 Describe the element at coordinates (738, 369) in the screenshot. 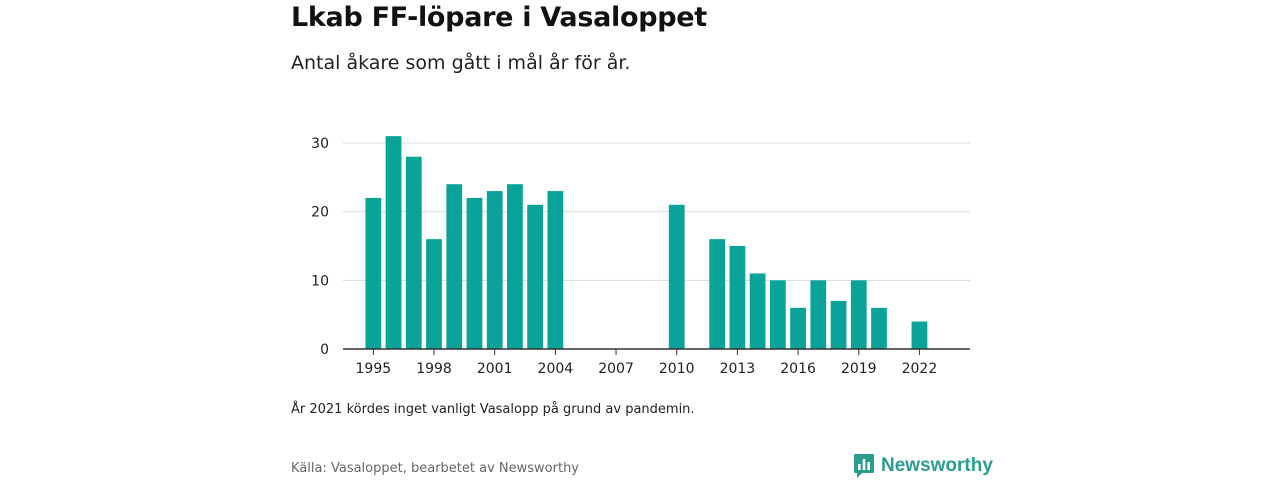

I see `x-tick-label: 2013` at that location.